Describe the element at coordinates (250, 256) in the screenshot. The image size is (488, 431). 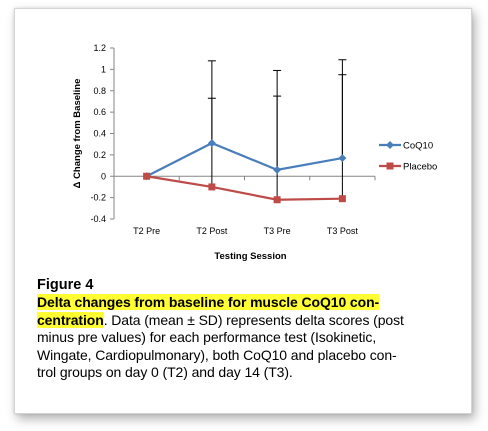
I see `x-axis-title: Testing Session` at that location.